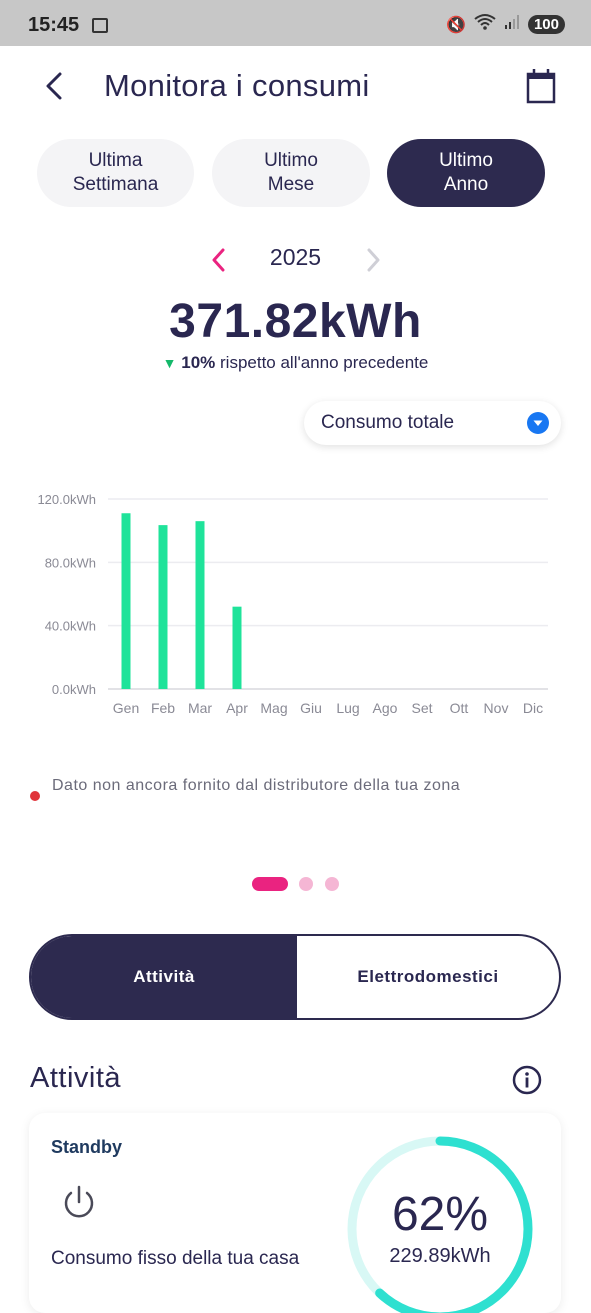 The width and height of the screenshot is (591, 1313). I want to click on gauge-value: 229.89kWh, so click(440, 1256).